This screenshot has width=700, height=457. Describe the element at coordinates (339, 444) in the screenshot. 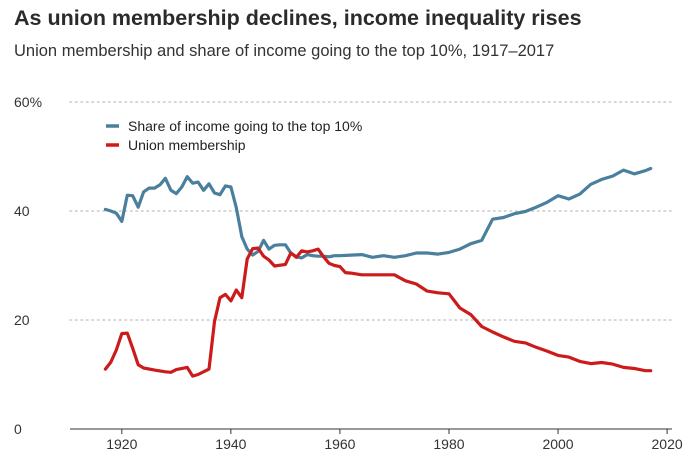

I see `x-tick-label: 1960` at that location.